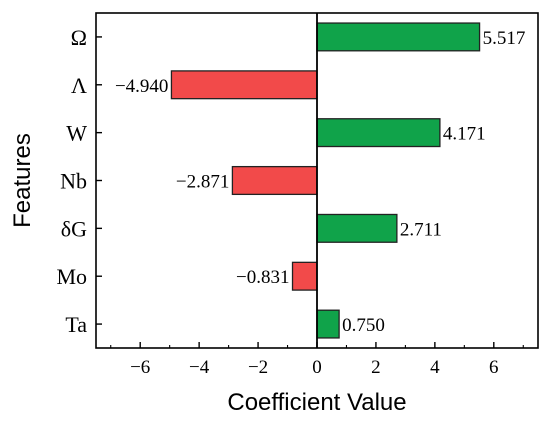  Describe the element at coordinates (140, 367) in the screenshot. I see `x-tick-label-0: −6` at that location.